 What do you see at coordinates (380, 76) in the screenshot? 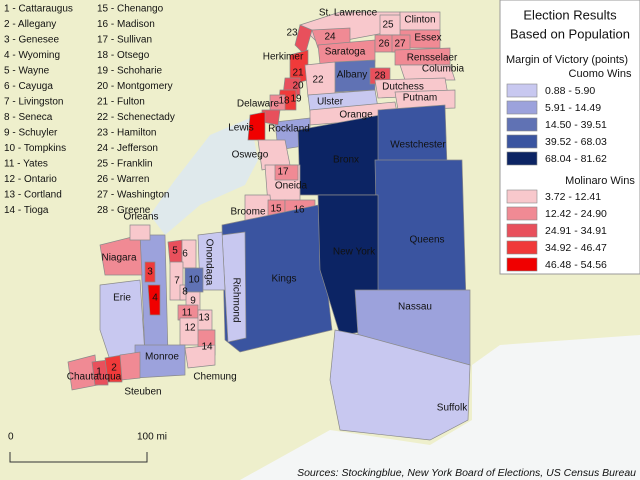
I see `map-label: 28` at bounding box center [380, 76].